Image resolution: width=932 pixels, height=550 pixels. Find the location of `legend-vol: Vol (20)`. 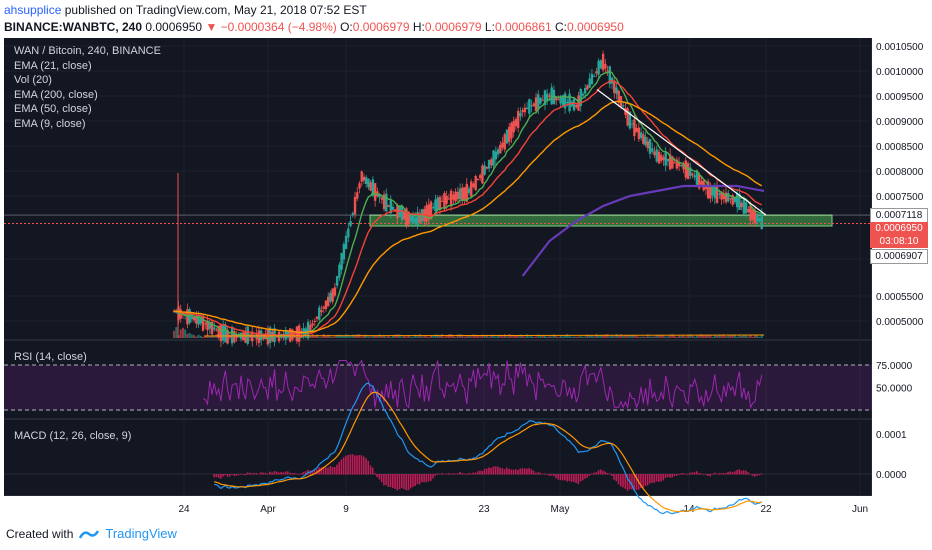

legend-vol: Vol (20) is located at coordinates (33, 80).